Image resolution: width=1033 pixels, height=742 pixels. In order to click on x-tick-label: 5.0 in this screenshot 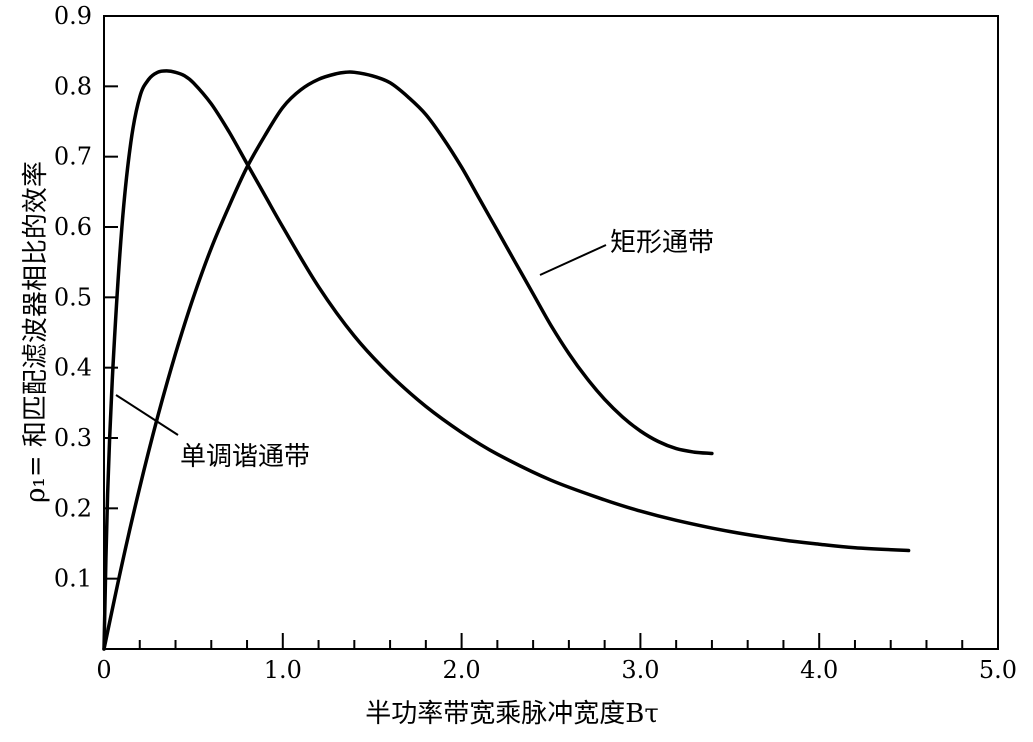, I will do `click(998, 670)`.